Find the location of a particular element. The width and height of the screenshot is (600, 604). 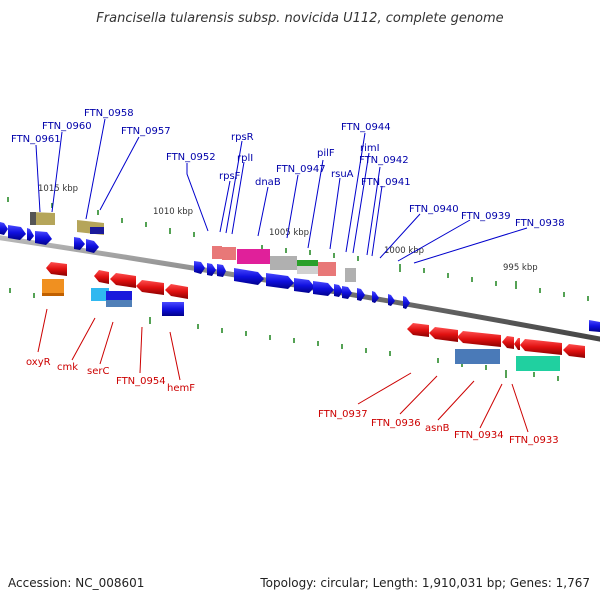

gene-label-ftn-0954: FTN_0954 is located at coordinates (141, 381).